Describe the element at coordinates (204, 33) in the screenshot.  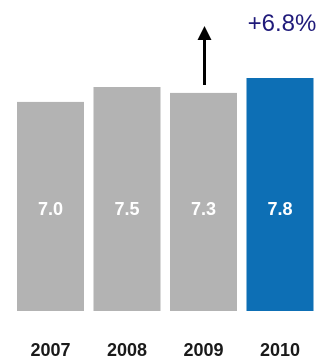
I see `arrow-head-icon` at that location.